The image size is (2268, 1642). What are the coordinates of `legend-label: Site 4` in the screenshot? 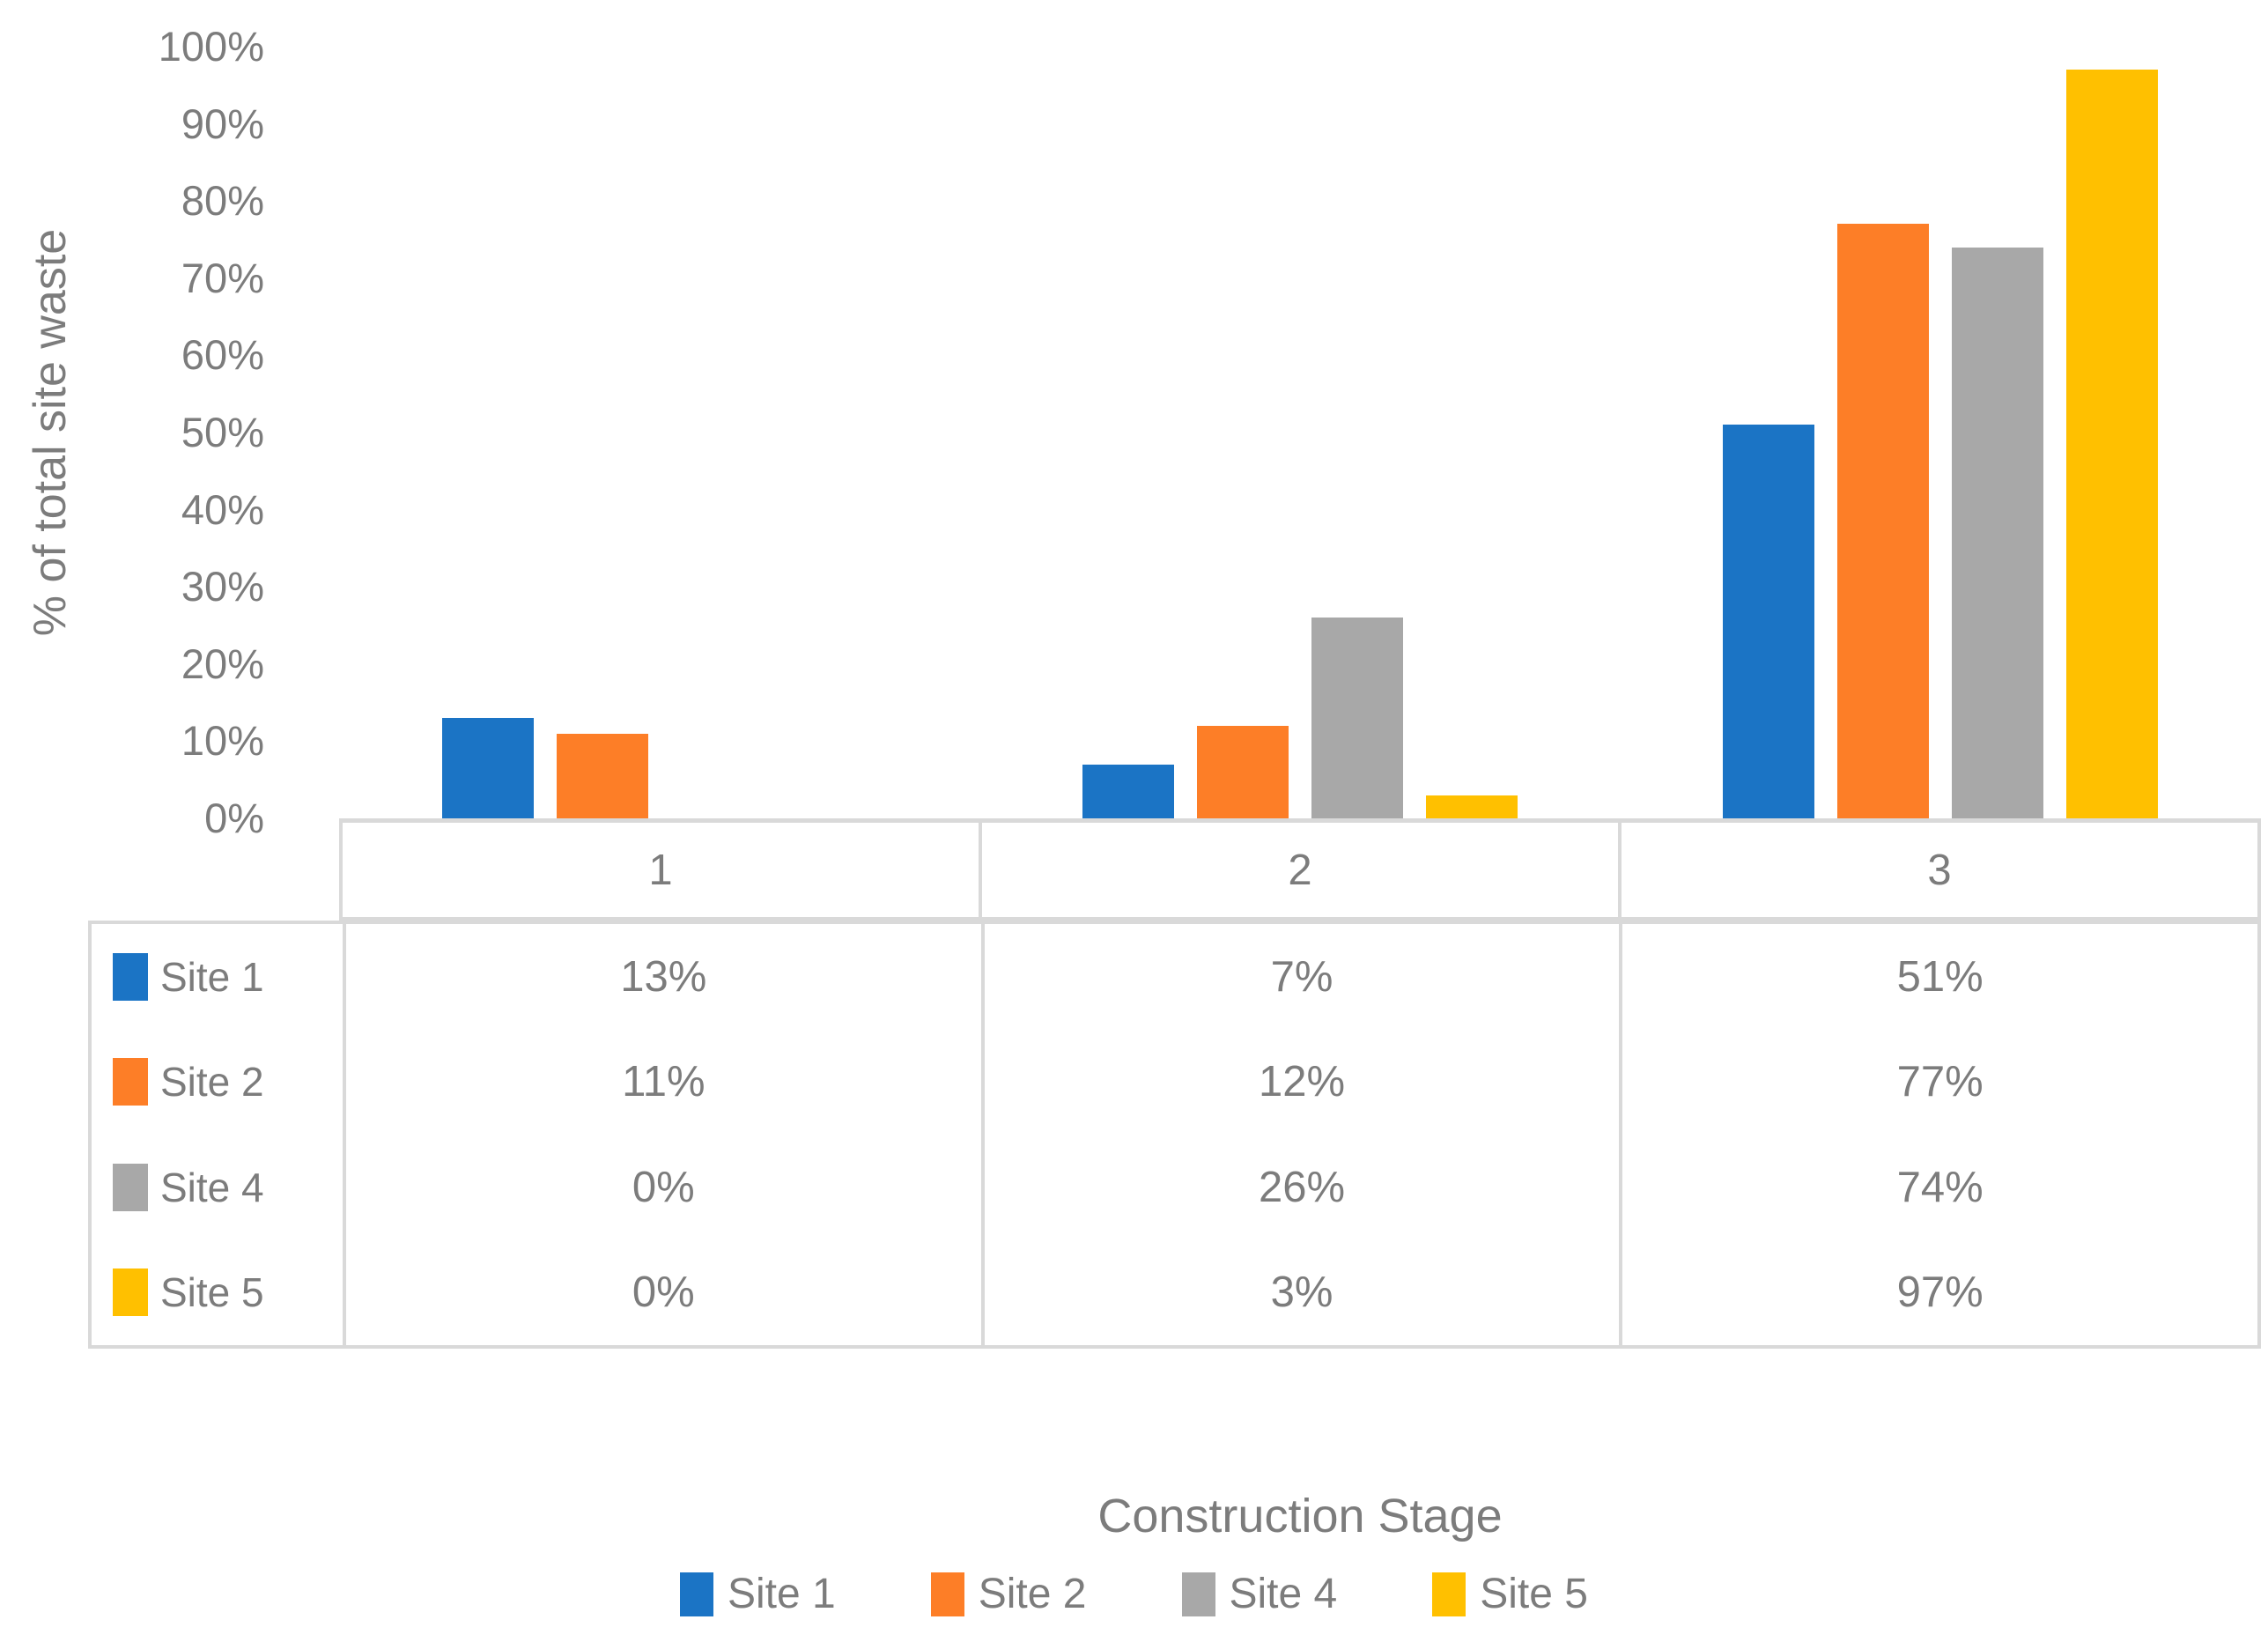 It's located at (1283, 1594).